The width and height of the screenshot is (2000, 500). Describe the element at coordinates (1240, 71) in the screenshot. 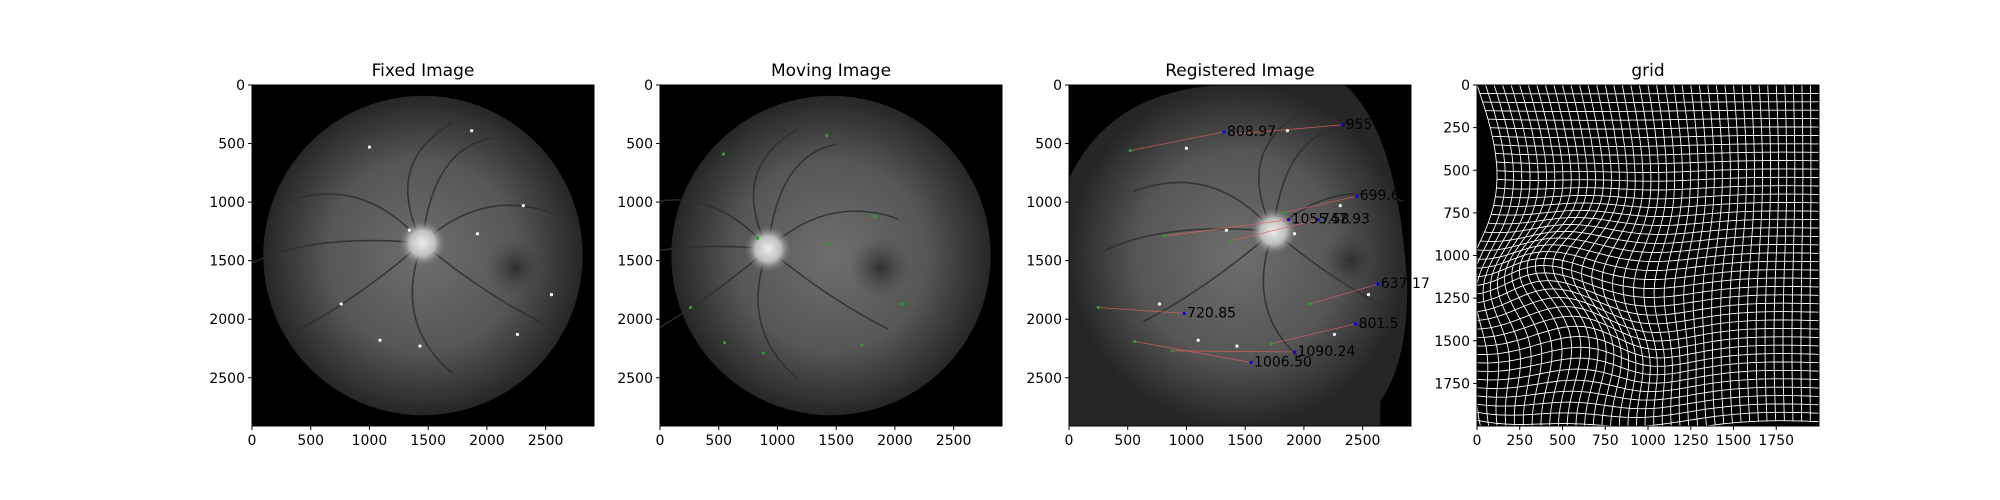

I see `panel-title: Registered Image` at that location.